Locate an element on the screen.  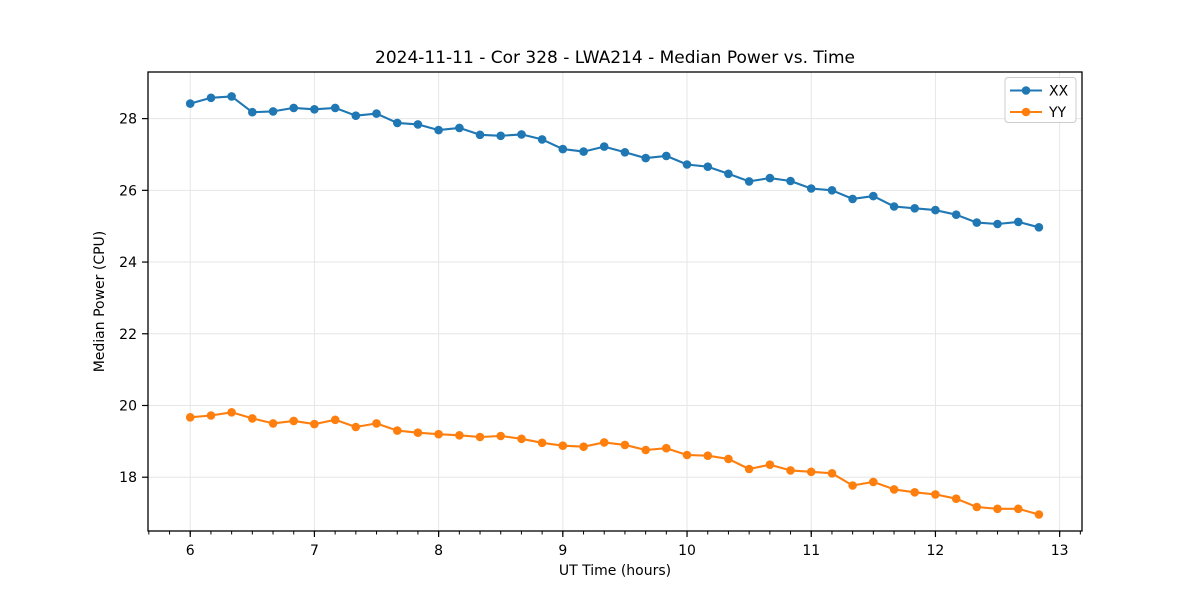
series-line-YY is located at coordinates (615, 463).